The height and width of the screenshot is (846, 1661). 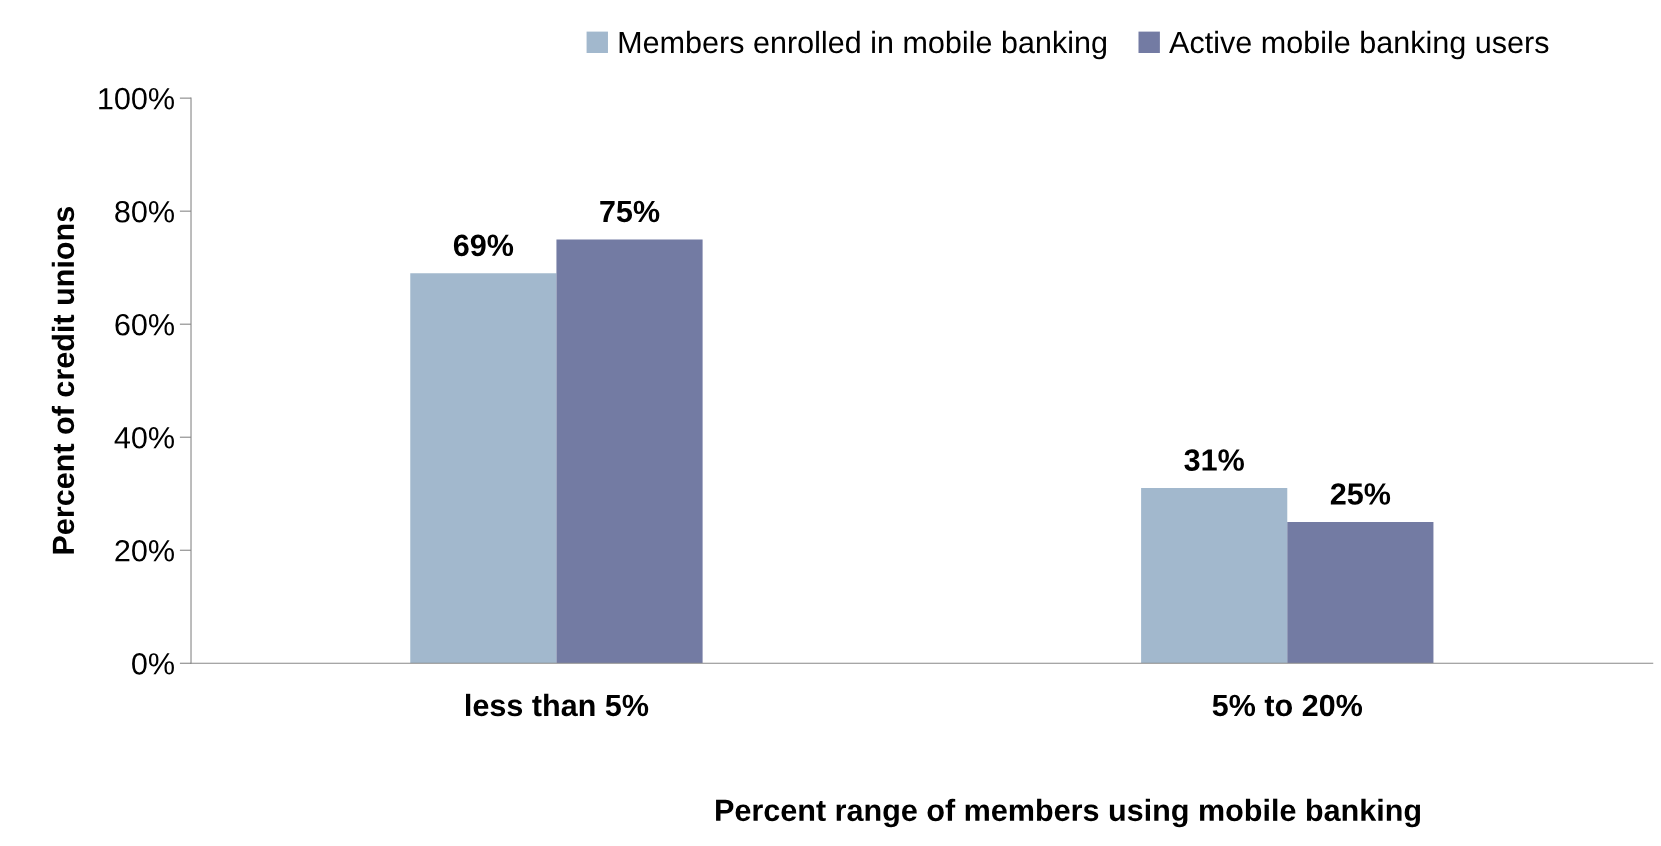 I want to click on legend-label: Members enrolled in mobile banking, so click(x=863, y=45).